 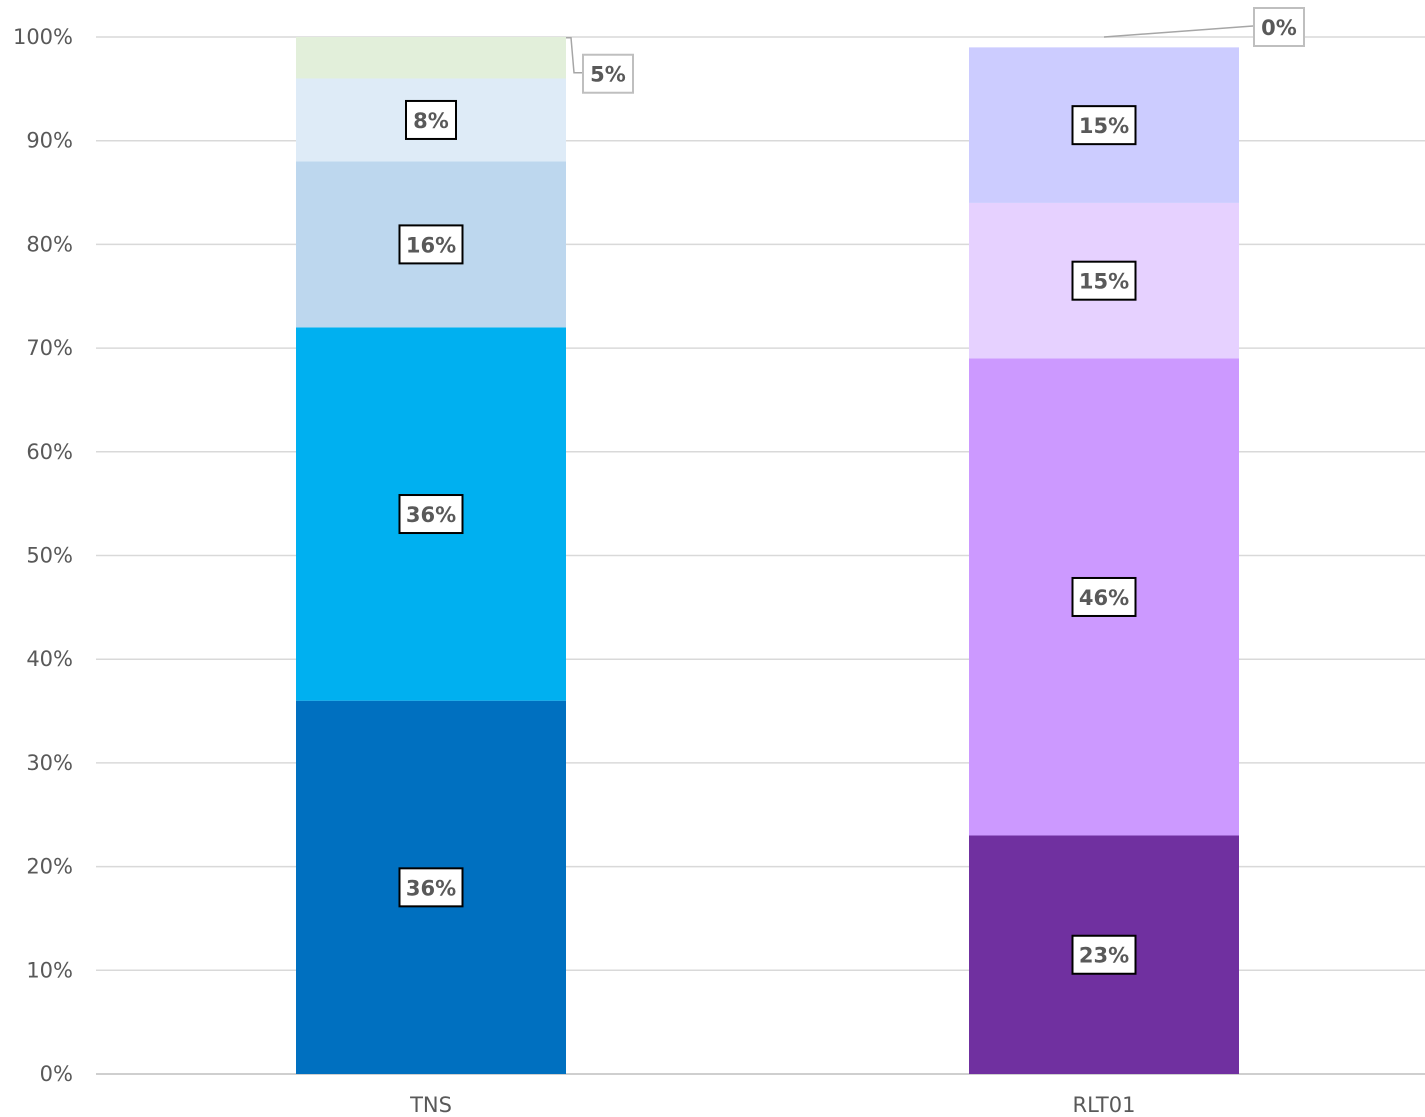 I want to click on y-tick-label: 40%, so click(x=49, y=659).